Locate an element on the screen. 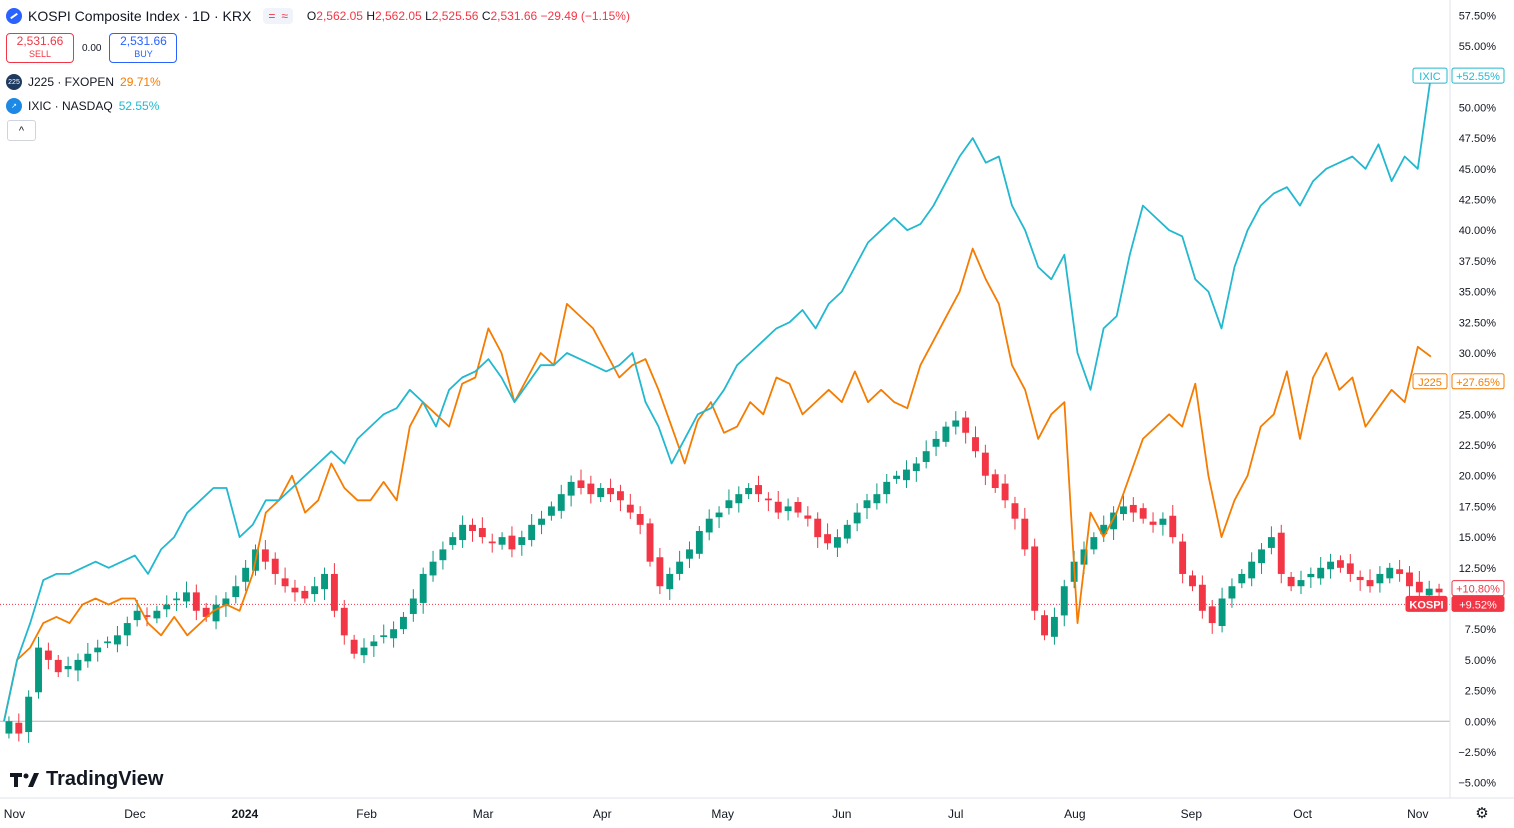  compare-value: 52.55% is located at coordinates (139, 106).